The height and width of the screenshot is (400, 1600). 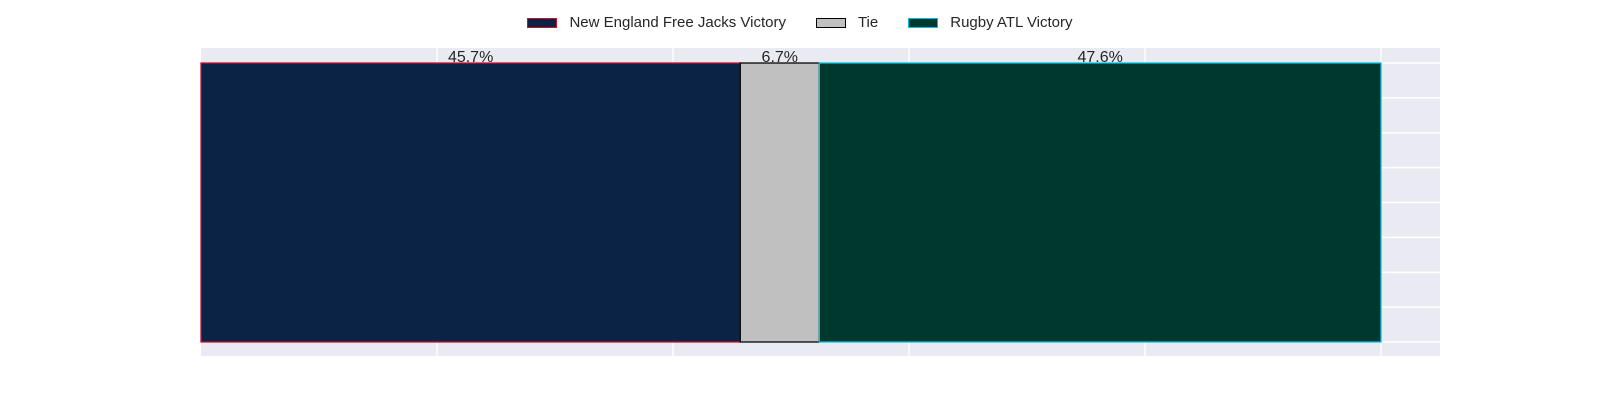 What do you see at coordinates (677, 22) in the screenshot?
I see `legend-label: New England Free Jacks Victory` at bounding box center [677, 22].